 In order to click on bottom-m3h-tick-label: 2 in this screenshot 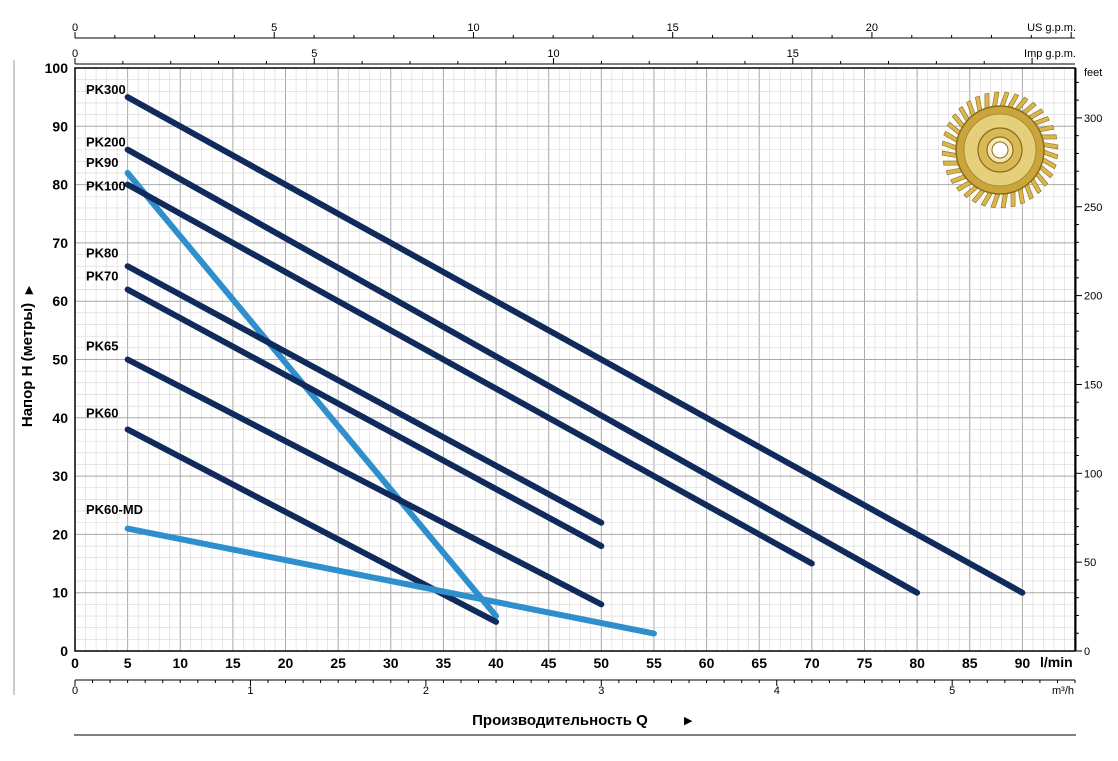, I will do `click(426, 691)`.